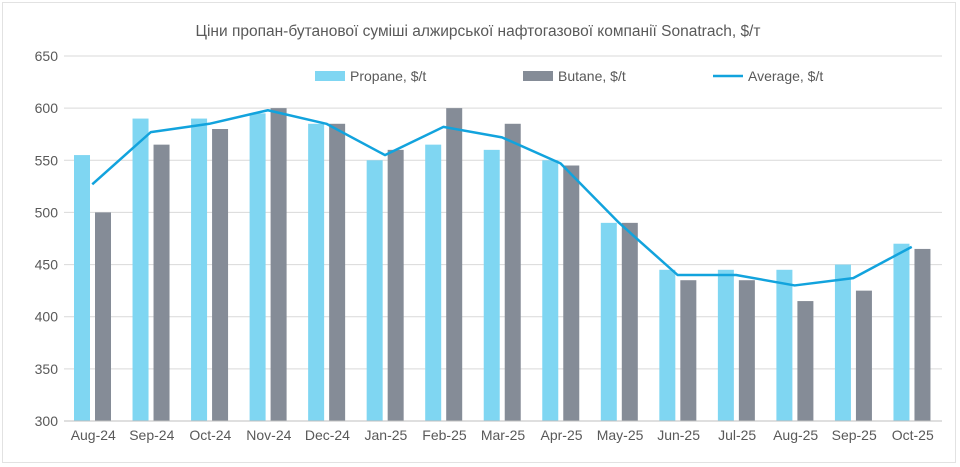 The height and width of the screenshot is (467, 960). Describe the element at coordinates (854, 435) in the screenshot. I see `x-tick-label: Sep-25` at that location.